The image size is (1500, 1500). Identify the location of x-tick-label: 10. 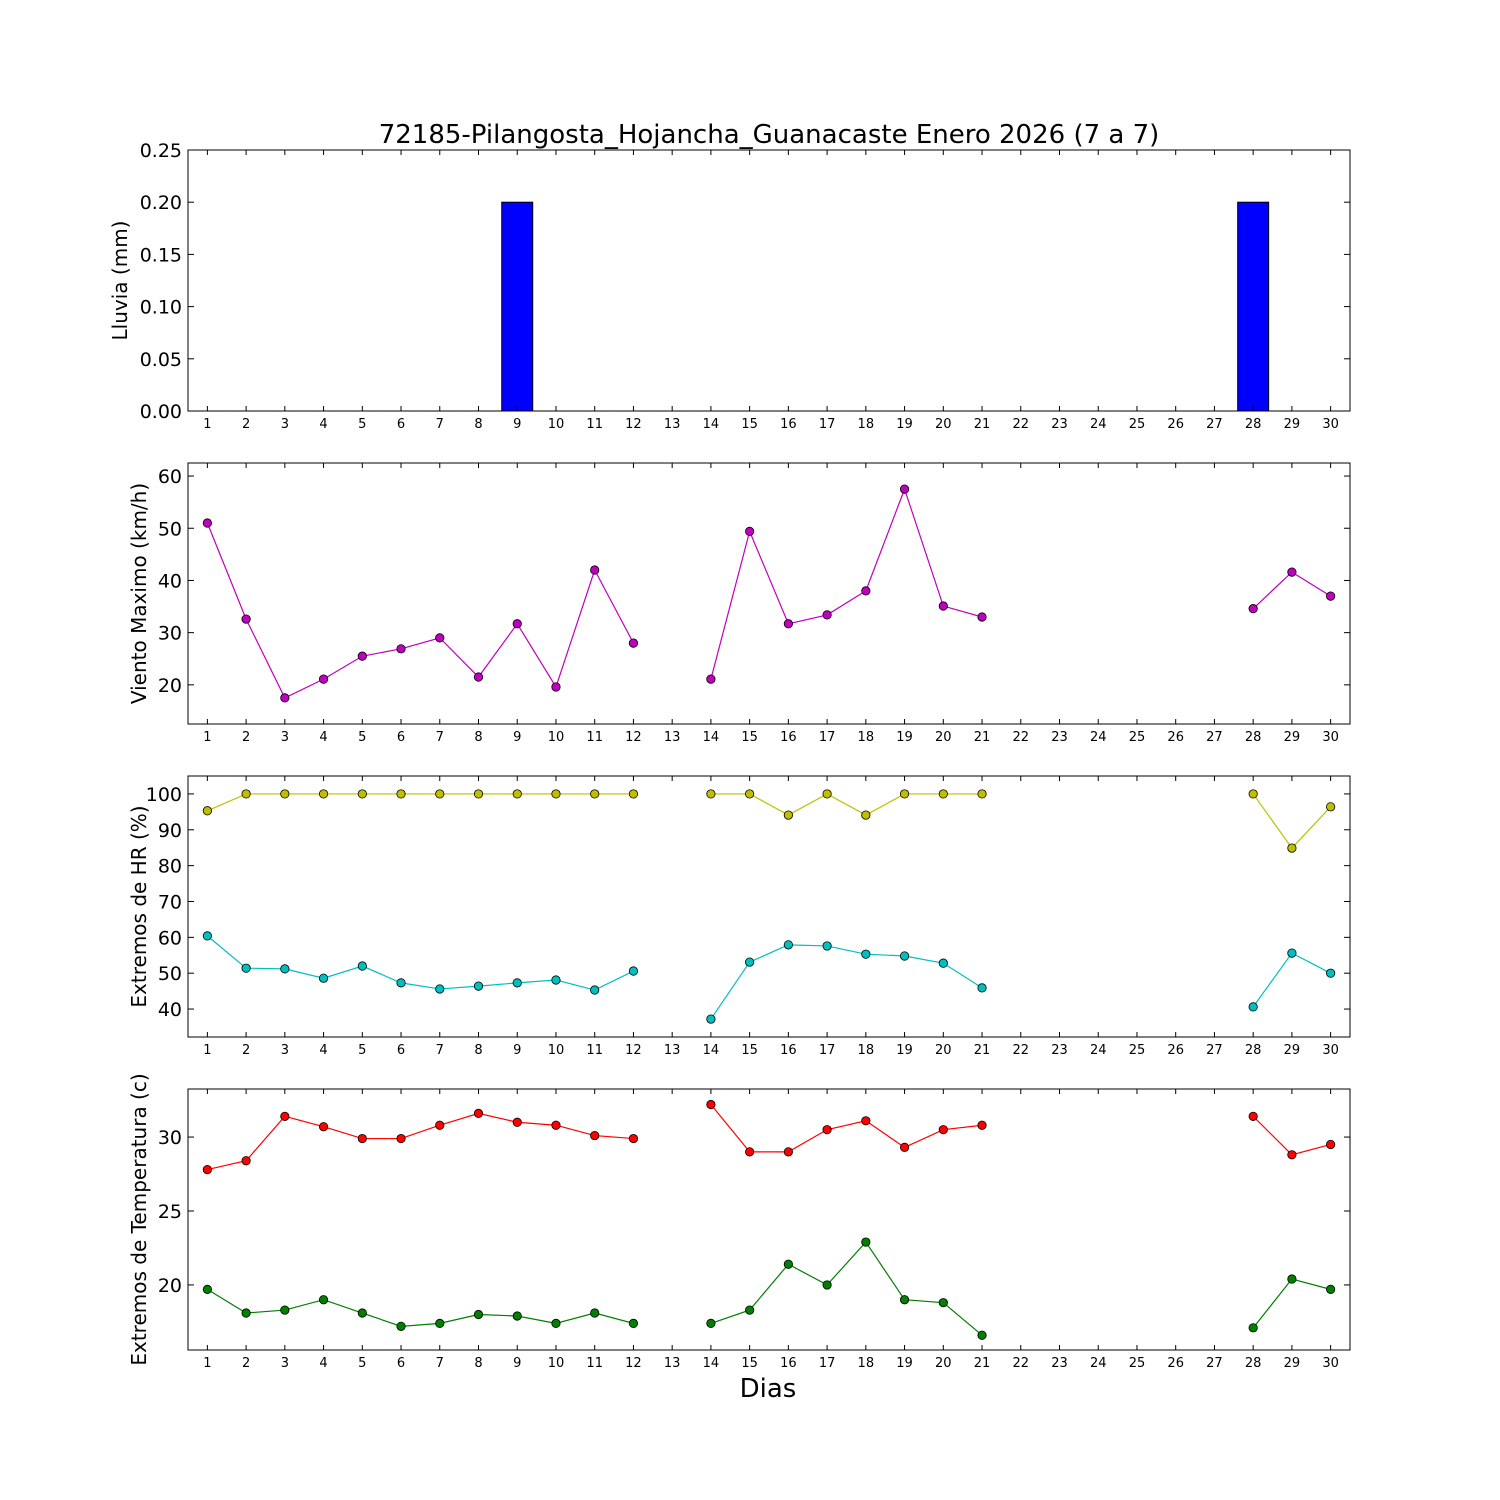
(556, 1050).